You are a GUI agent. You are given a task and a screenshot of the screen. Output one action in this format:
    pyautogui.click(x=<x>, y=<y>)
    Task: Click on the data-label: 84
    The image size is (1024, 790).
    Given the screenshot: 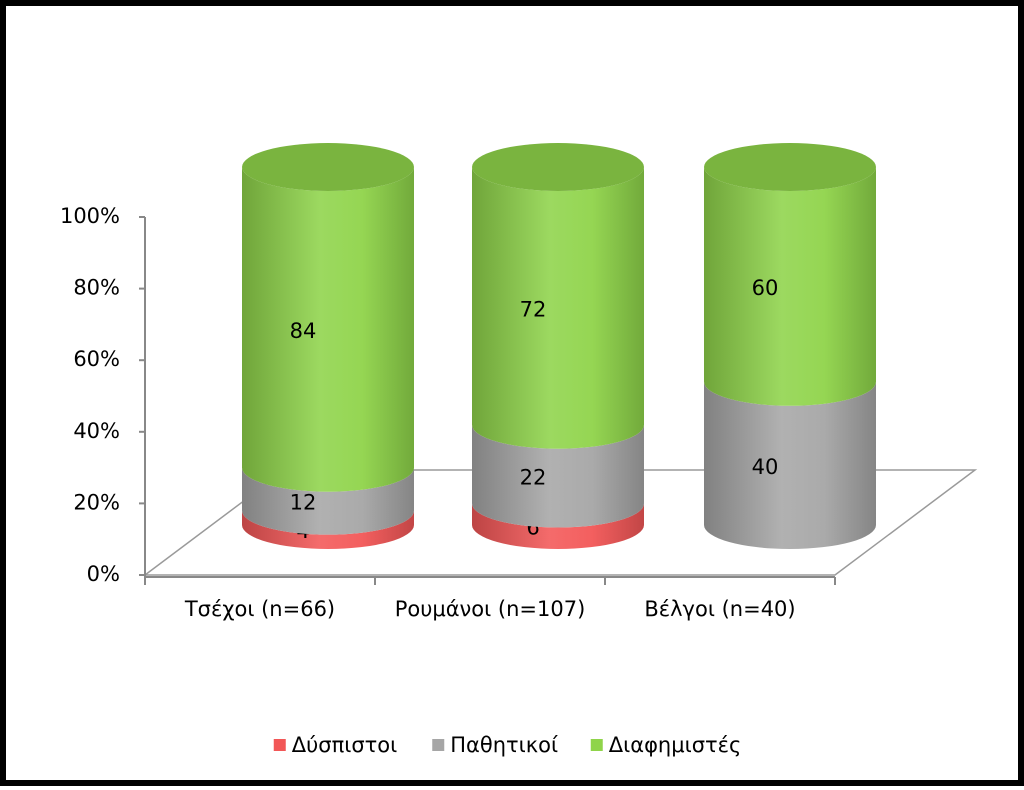 What is the action you would take?
    pyautogui.click(x=303, y=331)
    